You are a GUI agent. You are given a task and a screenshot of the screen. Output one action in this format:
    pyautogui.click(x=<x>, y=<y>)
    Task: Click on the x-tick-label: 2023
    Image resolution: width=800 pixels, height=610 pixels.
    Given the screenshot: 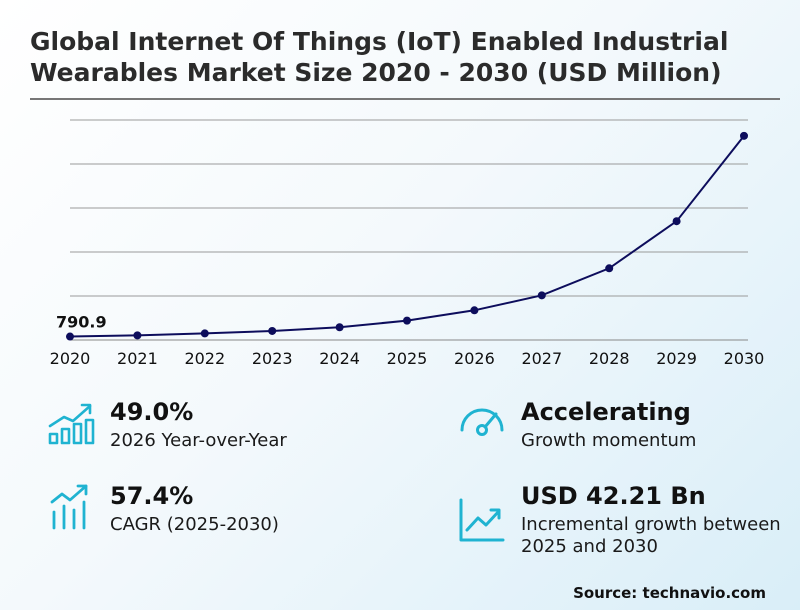 What is the action you would take?
    pyautogui.click(x=272, y=358)
    